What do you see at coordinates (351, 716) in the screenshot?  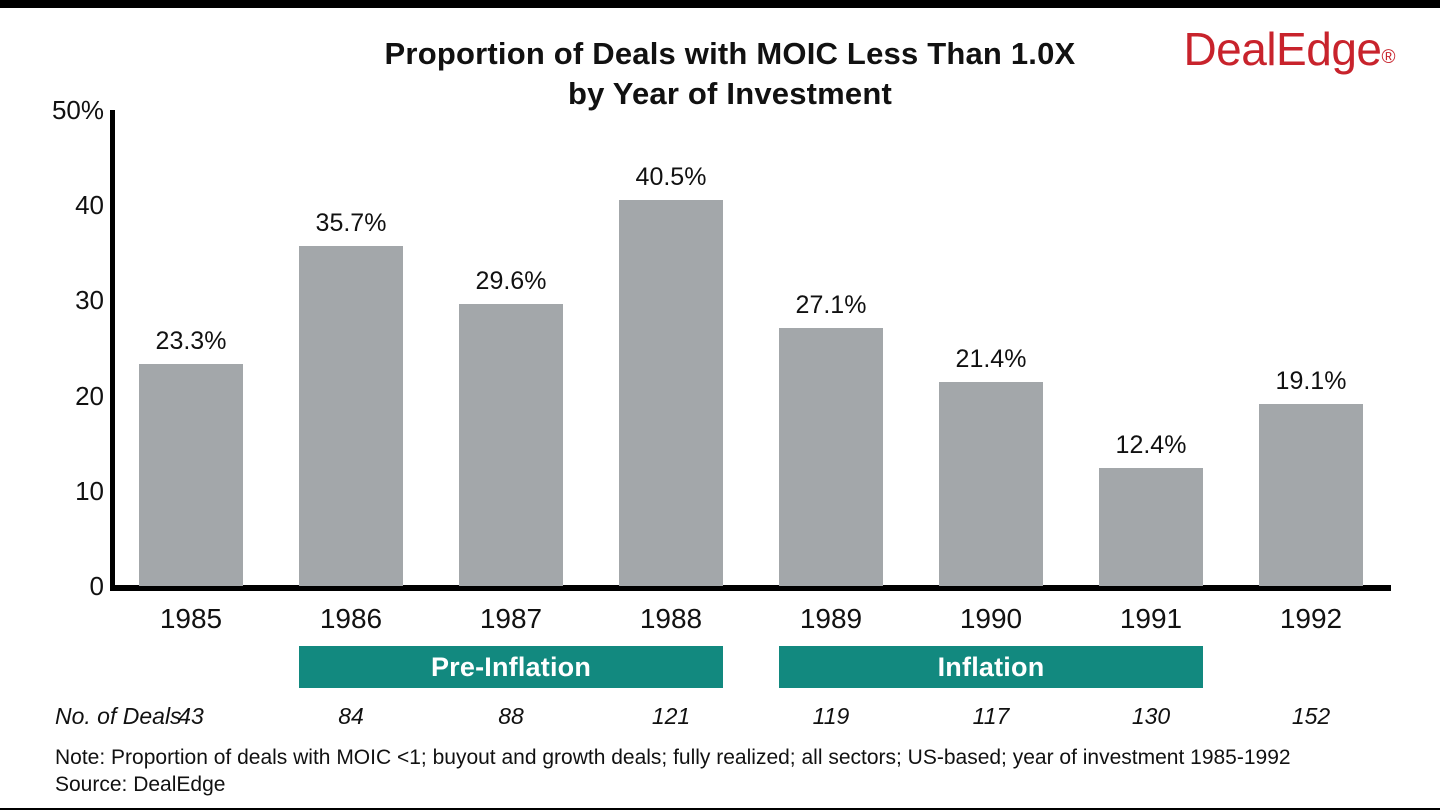 I see `deal-count: 84` at bounding box center [351, 716].